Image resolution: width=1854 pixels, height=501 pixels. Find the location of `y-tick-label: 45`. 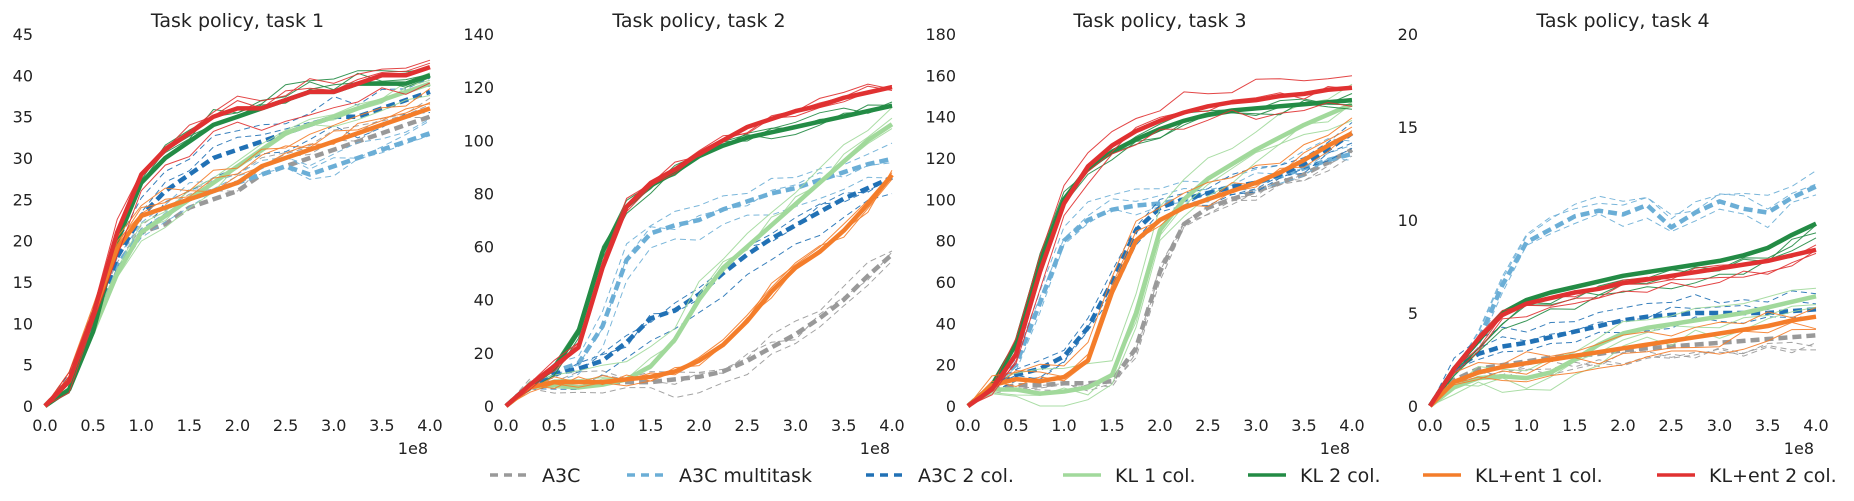

y-tick-label: 45 is located at coordinates (23, 34).